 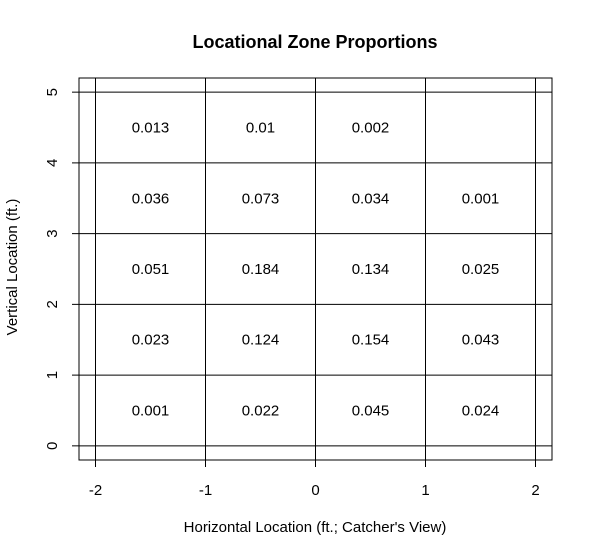 What do you see at coordinates (481, 269) in the screenshot?
I see `zone-proportion-label: 0.025` at bounding box center [481, 269].